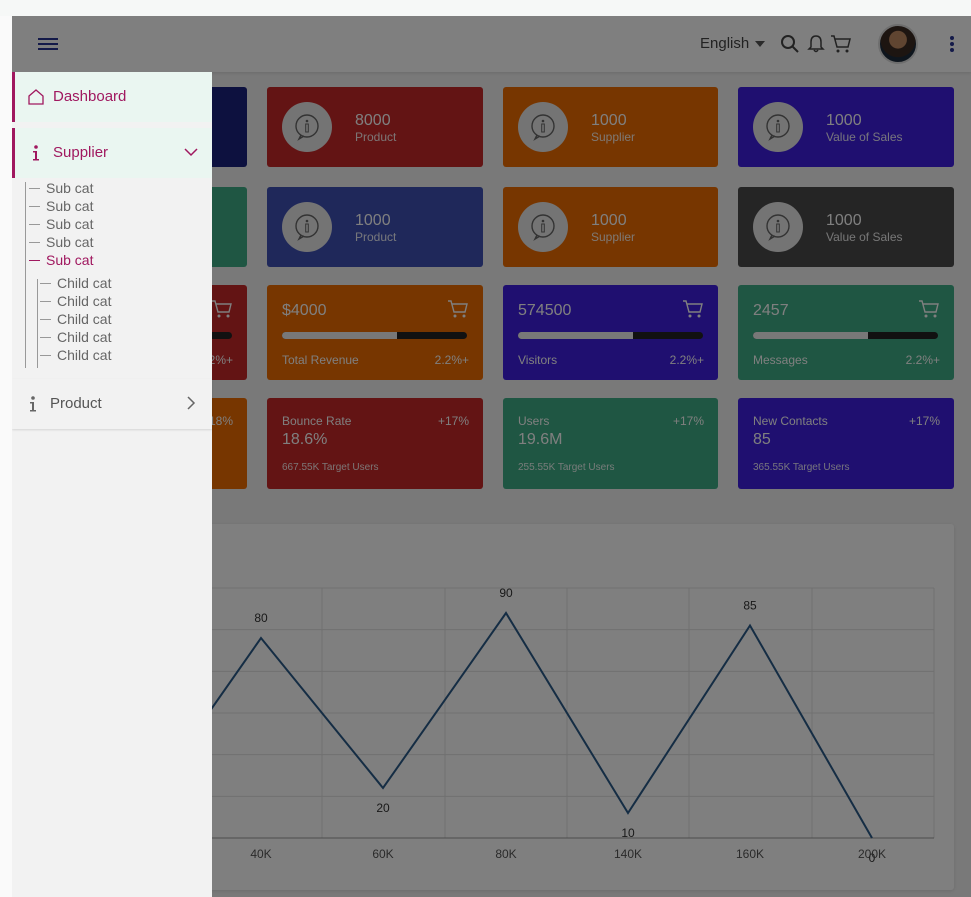 This screenshot has width=971, height=897. Describe the element at coordinates (485, 8) in the screenshot. I see `top-strip` at that location.